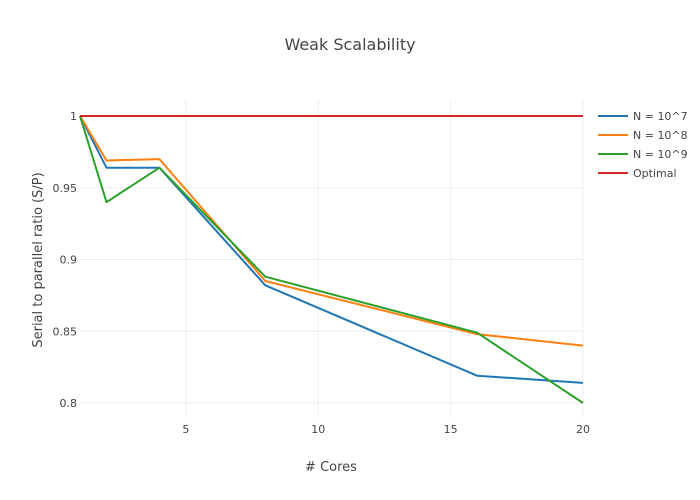  I want to click on y-tick-label: 0.95, so click(65, 188).